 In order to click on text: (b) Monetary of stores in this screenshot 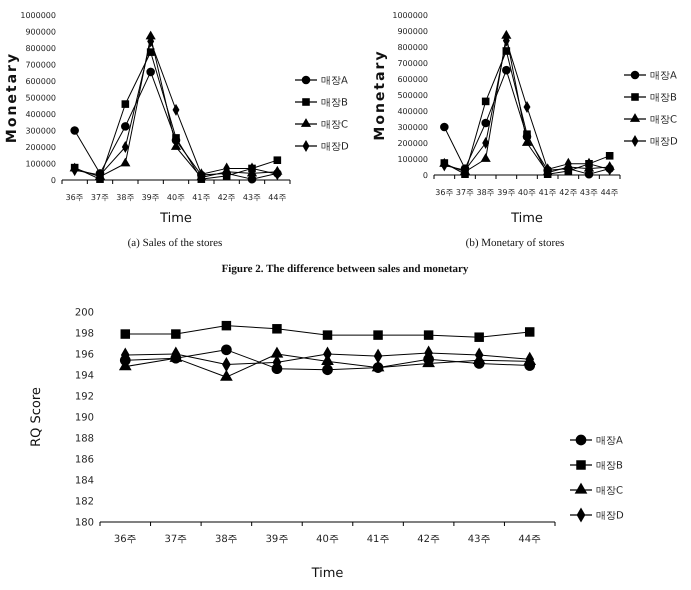, I will do `click(515, 243)`.